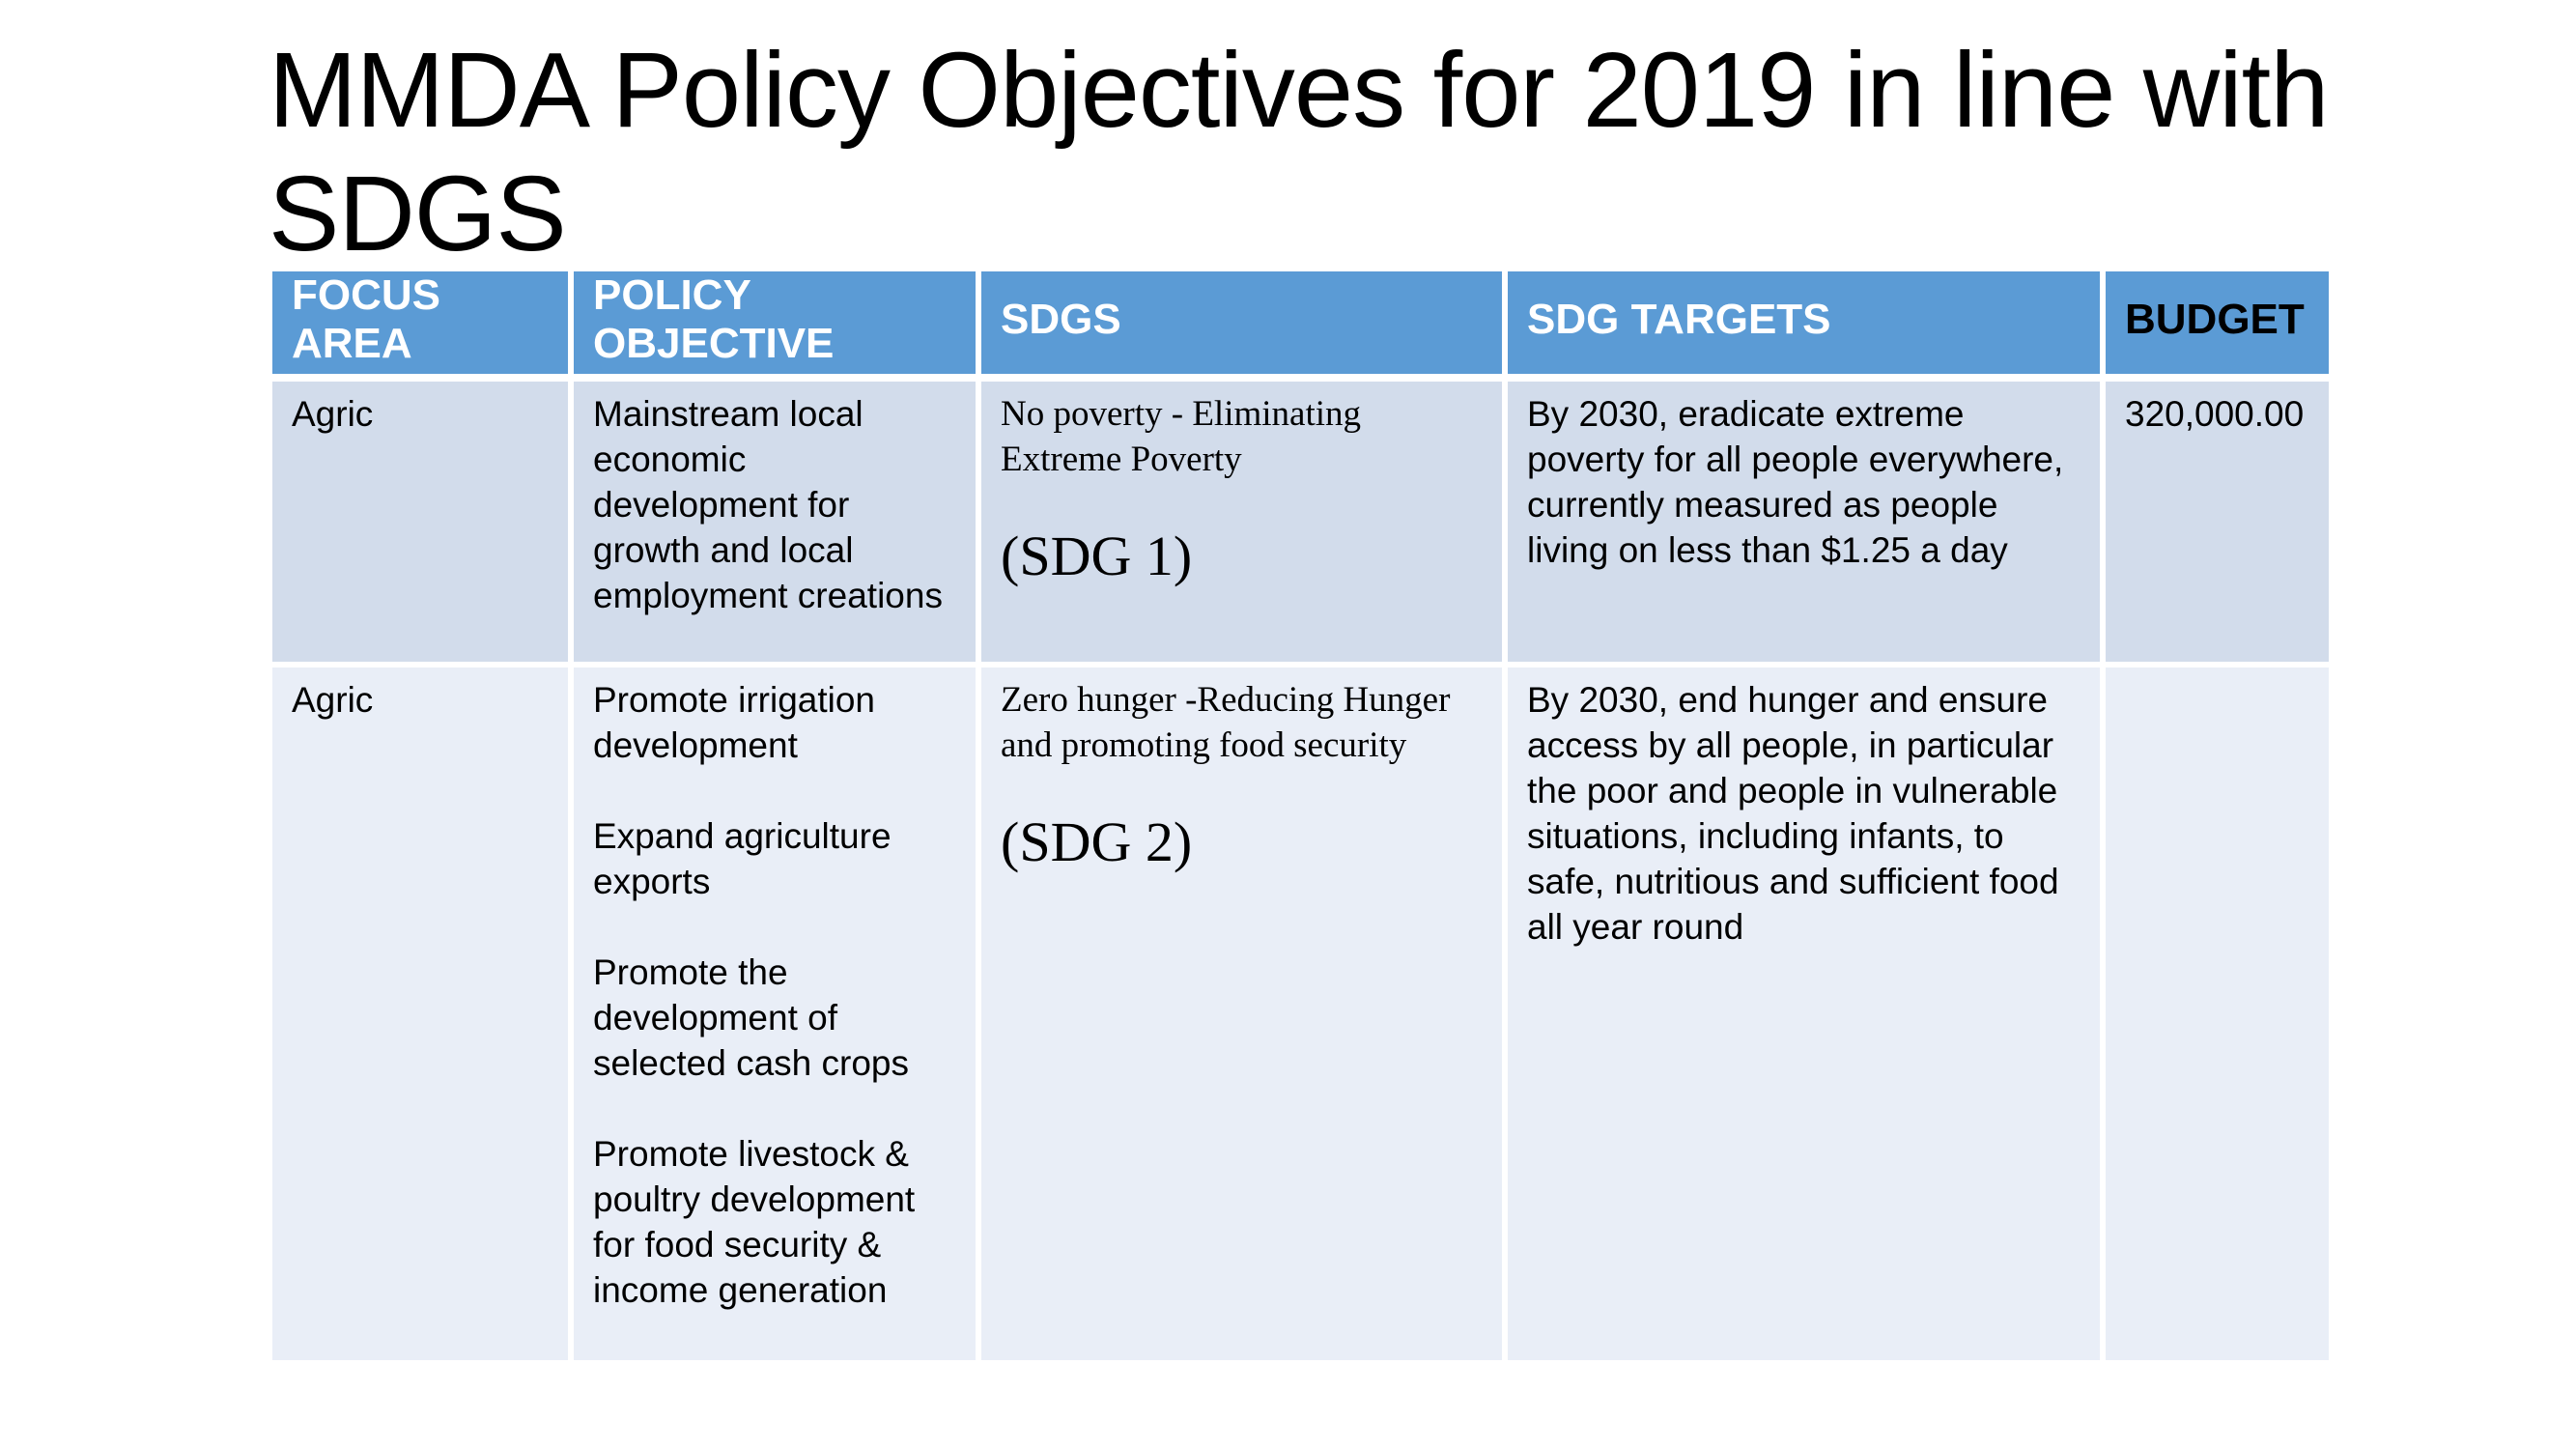 This screenshot has width=2576, height=1449. Describe the element at coordinates (1244, 326) in the screenshot. I see `header-sdgs: SDGS` at that location.